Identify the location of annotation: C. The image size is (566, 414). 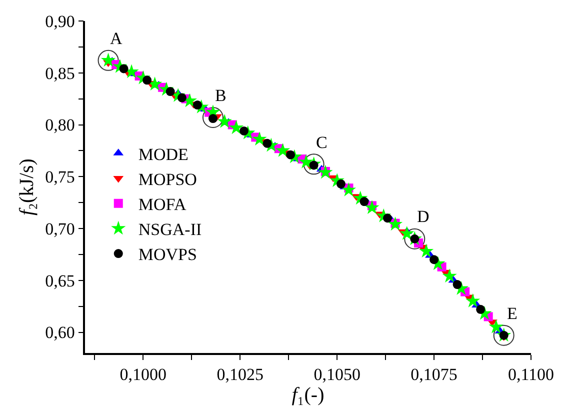
(322, 142).